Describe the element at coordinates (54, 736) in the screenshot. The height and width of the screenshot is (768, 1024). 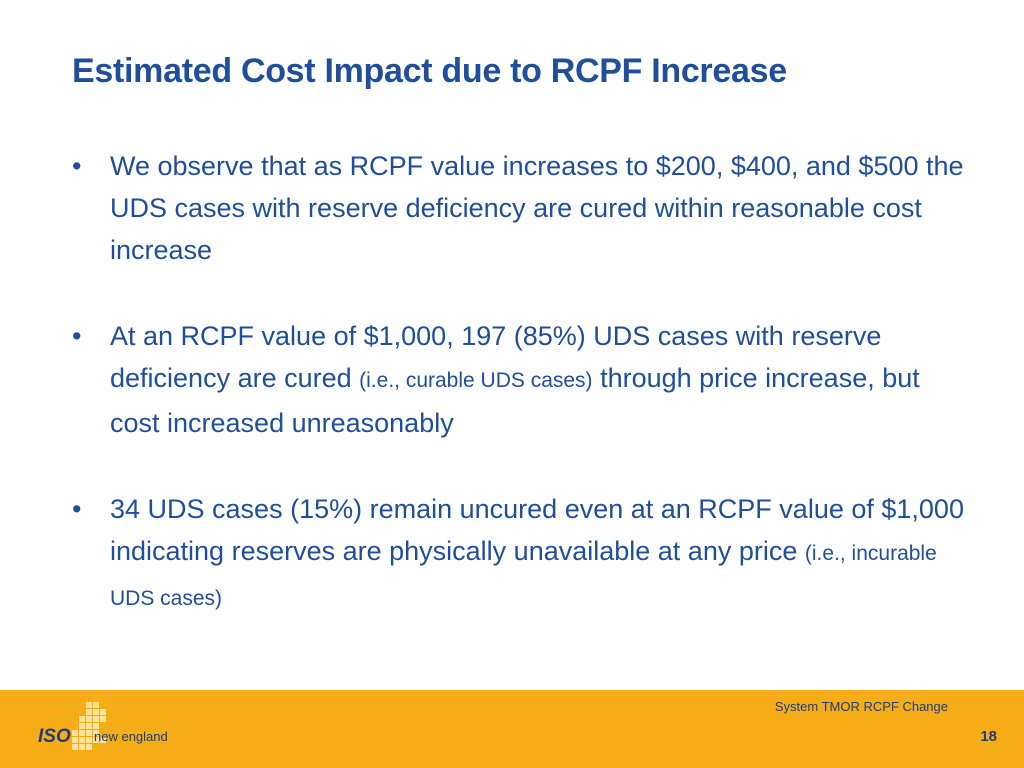
I see `logo-iso-text: ISO` at that location.